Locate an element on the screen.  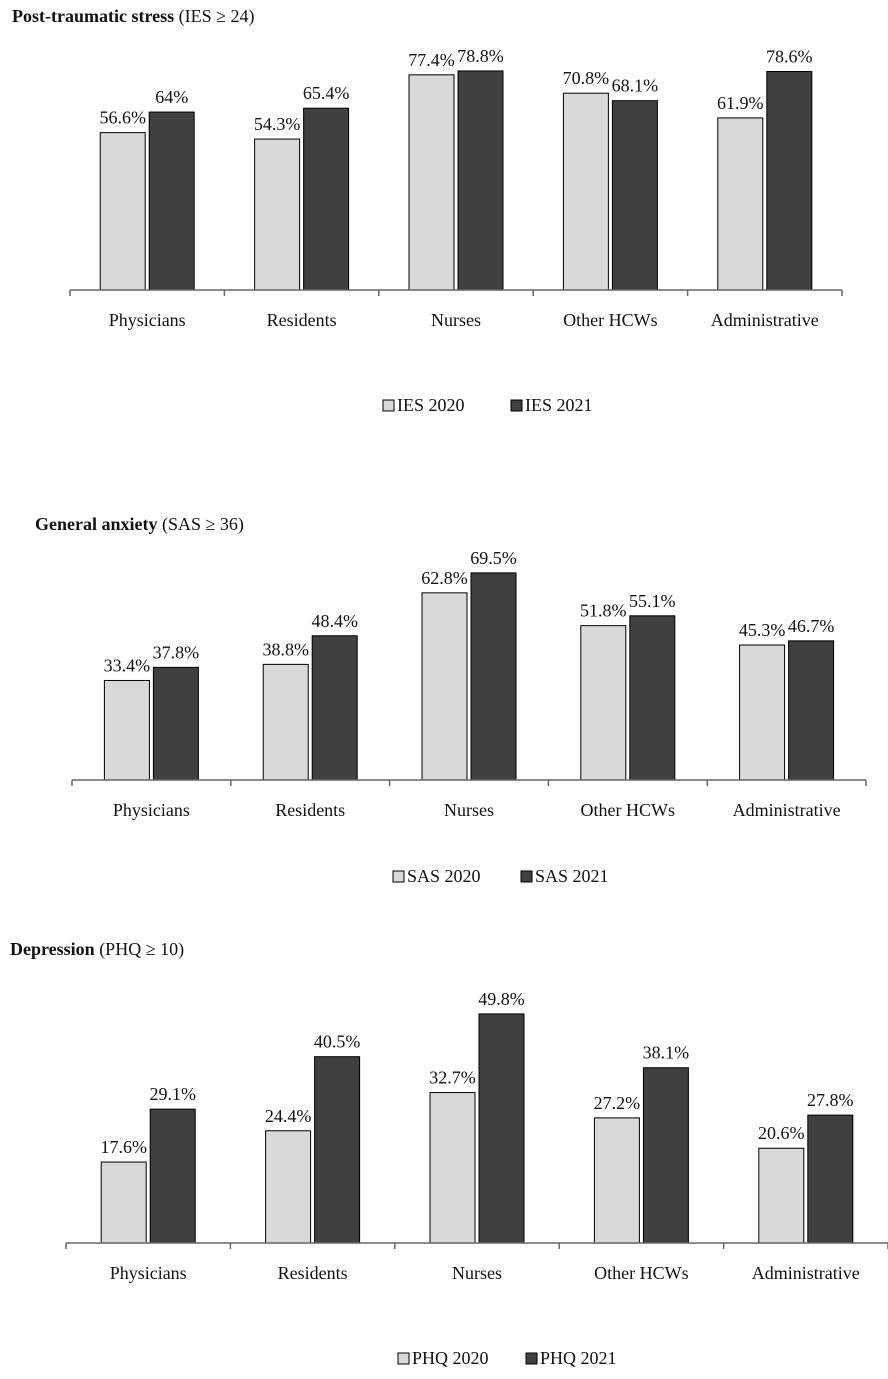
value-label: 54.3% is located at coordinates (277, 124).